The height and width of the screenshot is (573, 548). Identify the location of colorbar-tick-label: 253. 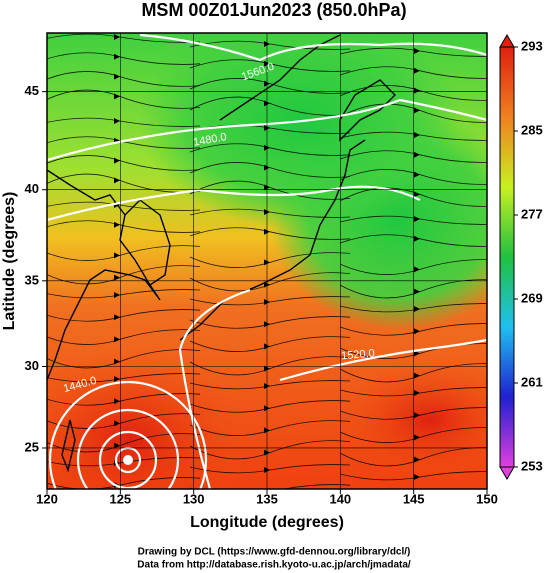
(532, 465).